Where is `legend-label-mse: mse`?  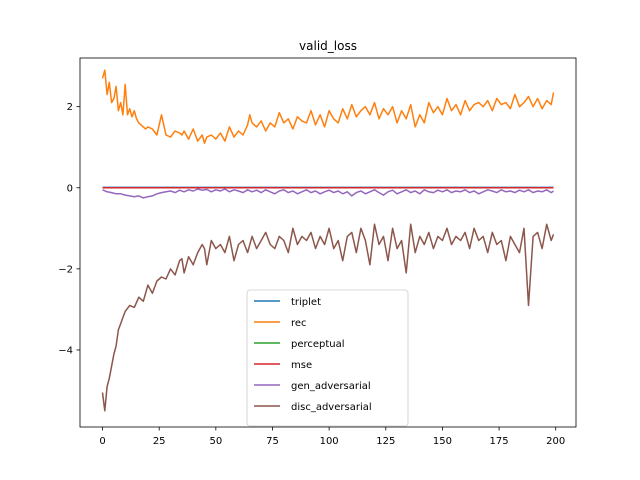 legend-label-mse: mse is located at coordinates (301, 365).